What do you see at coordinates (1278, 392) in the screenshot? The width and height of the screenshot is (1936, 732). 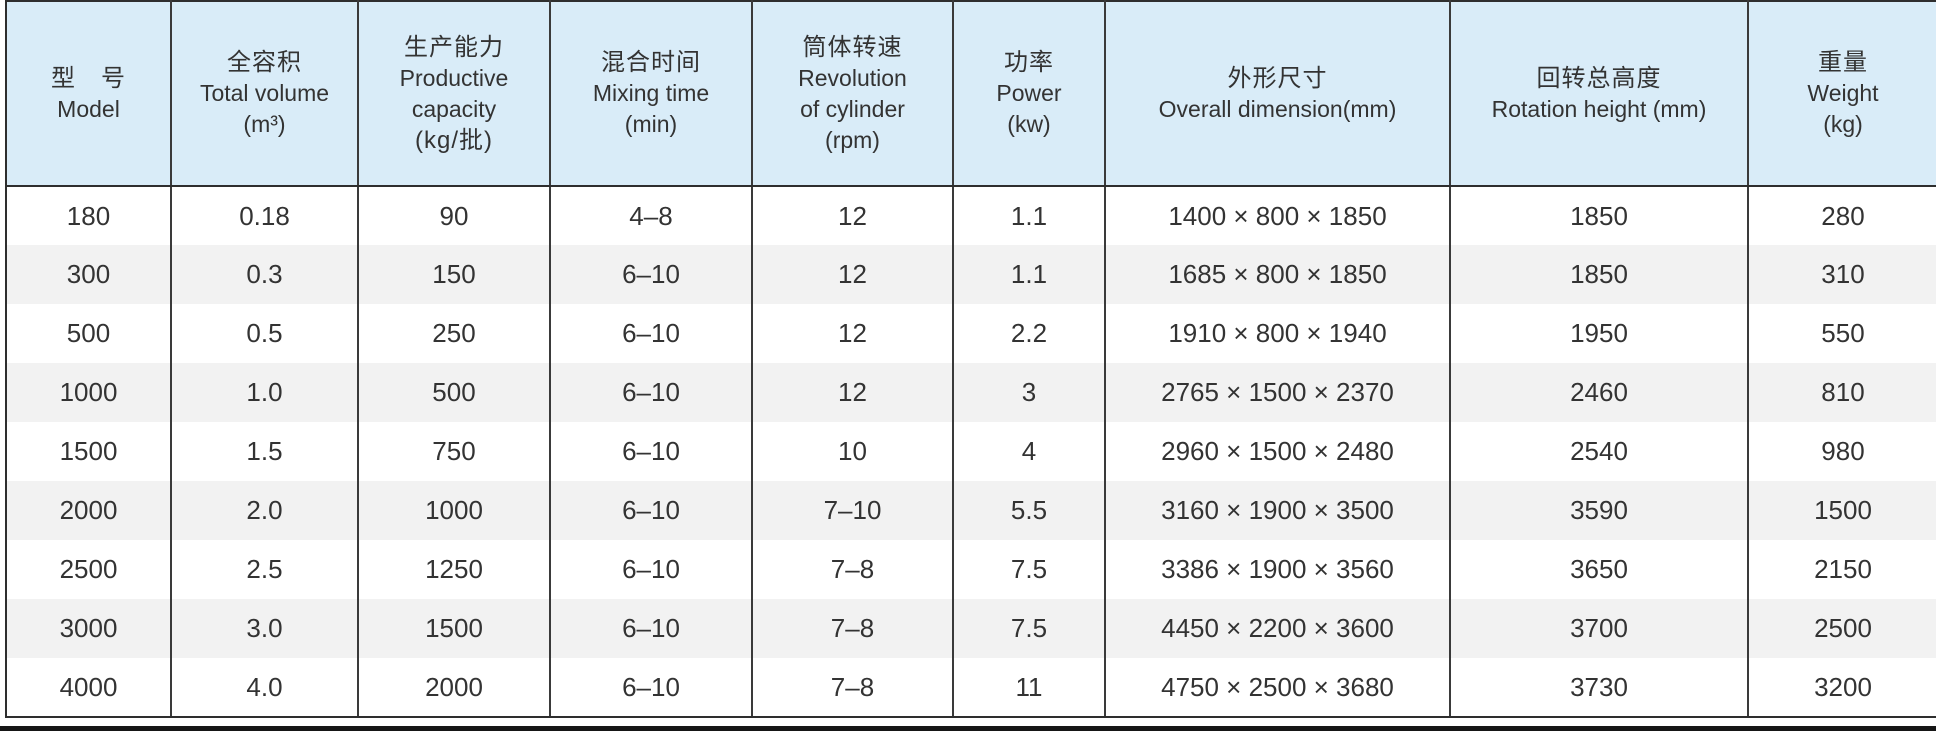 I see `cell-overall-dimension: 2765 × 1500 × 2370` at bounding box center [1278, 392].